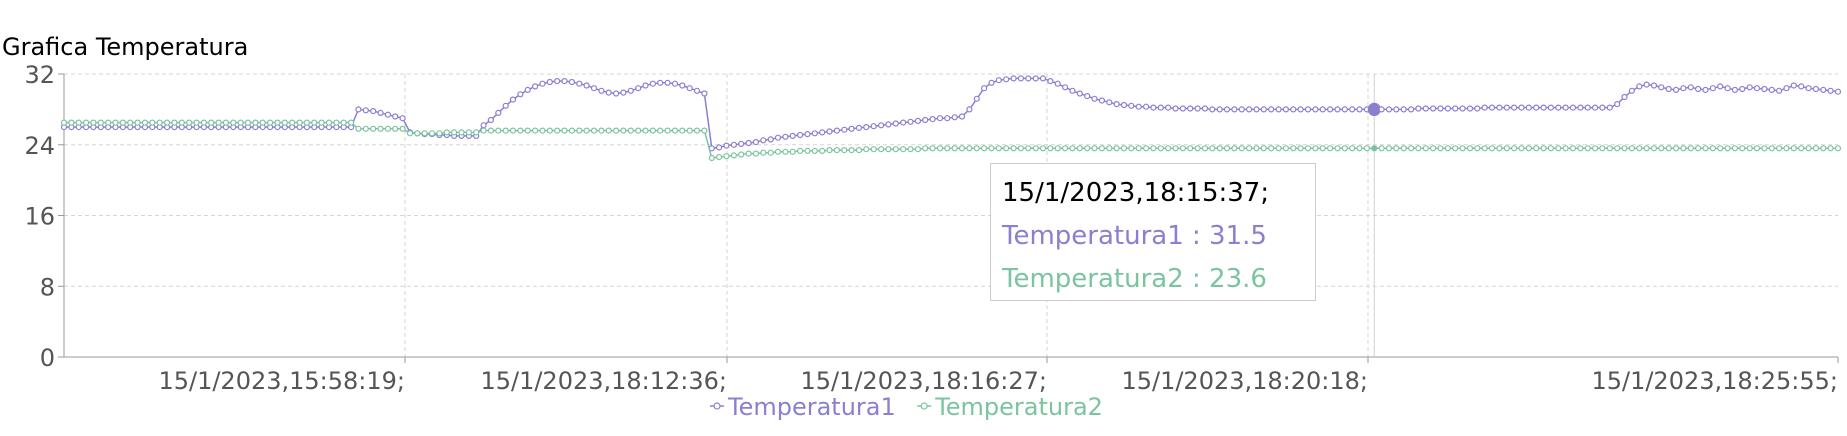 The image size is (1847, 436). Describe the element at coordinates (906, 407) in the screenshot. I see `legend: Temperatura1 Temperatura2` at that location.